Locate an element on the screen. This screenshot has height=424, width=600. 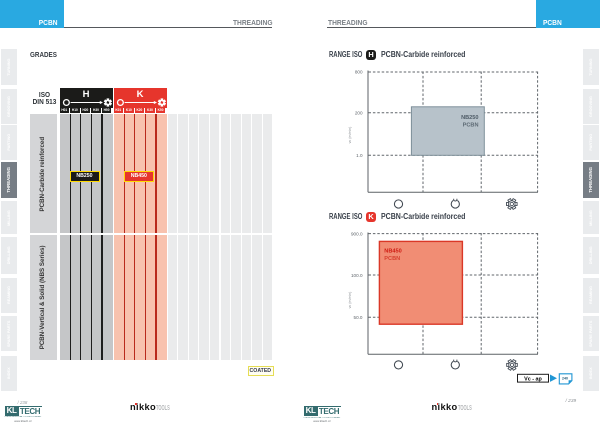
svg-text: 200 is located at coordinates (359, 113).